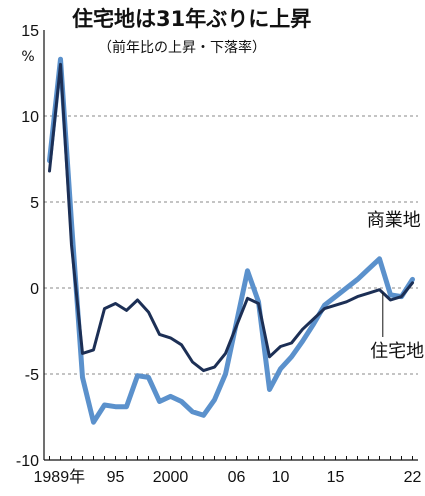  Describe the element at coordinates (27, 57) in the screenshot. I see `y-unit-label: %` at that location.